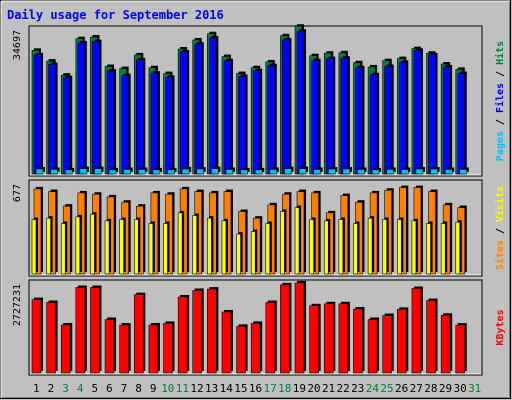 This screenshot has height=400, width=512. Describe the element at coordinates (357, 388) in the screenshot. I see `x-tick-label-day-23: 23` at that location.